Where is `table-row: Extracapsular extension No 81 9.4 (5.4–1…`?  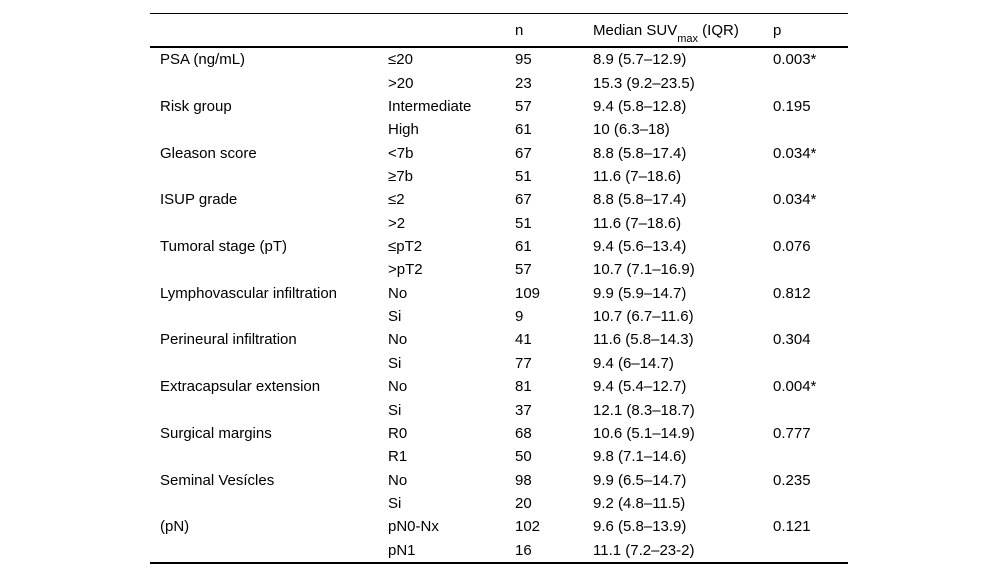 table-row: Extracapsular extension No 81 9.4 (5.4–1… is located at coordinates (499, 386).